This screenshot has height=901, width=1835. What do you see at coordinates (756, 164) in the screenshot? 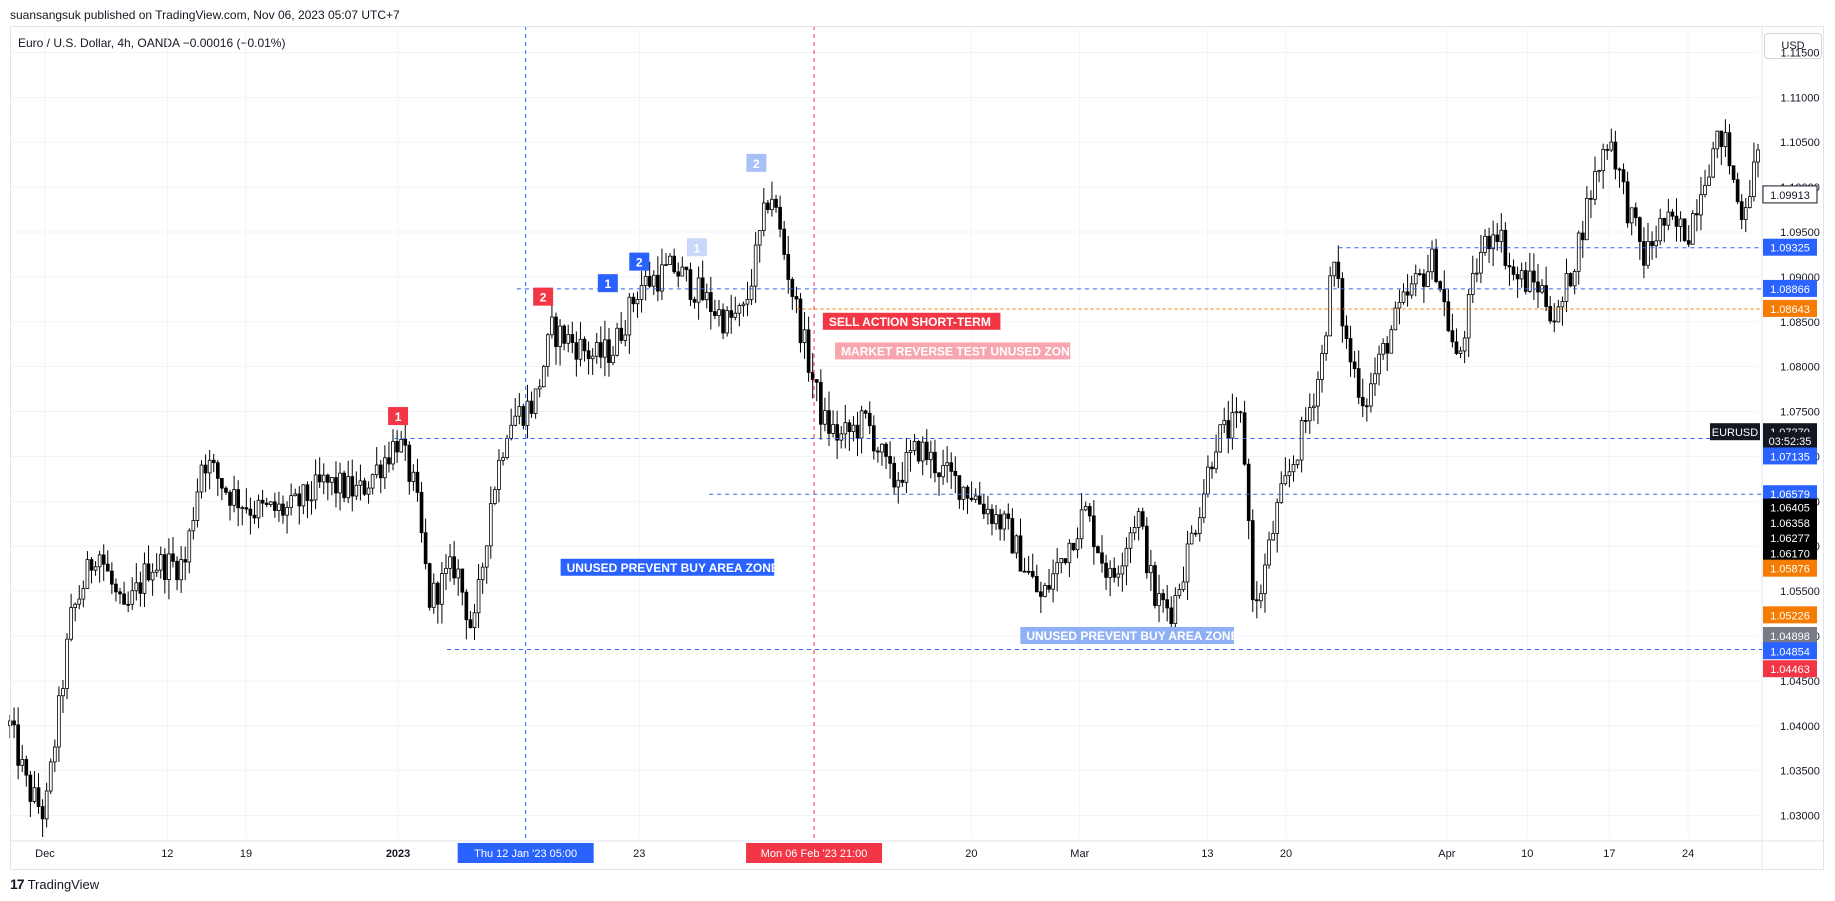
I see `marker-lightblue-2: 2` at bounding box center [756, 164].